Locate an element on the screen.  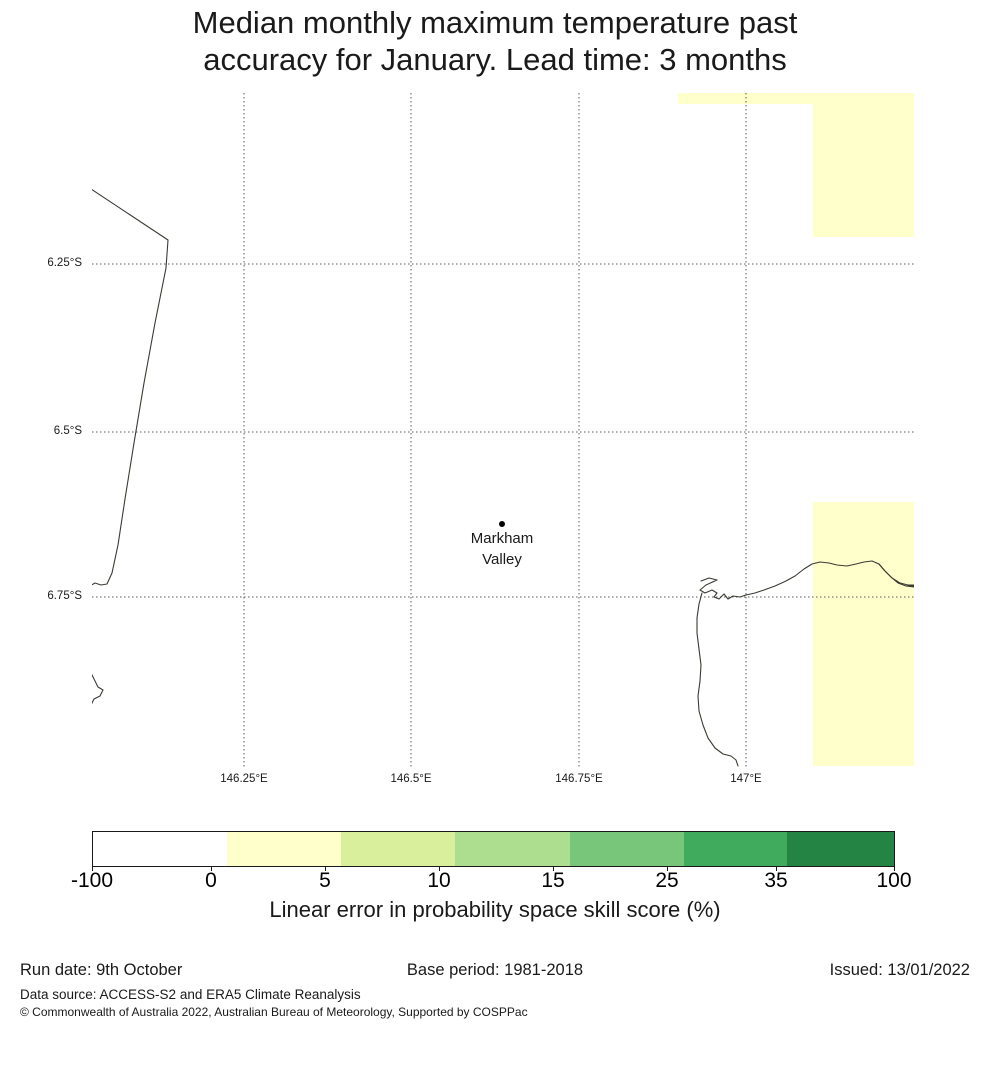
colorbar-tick-label: 100 is located at coordinates (894, 880).